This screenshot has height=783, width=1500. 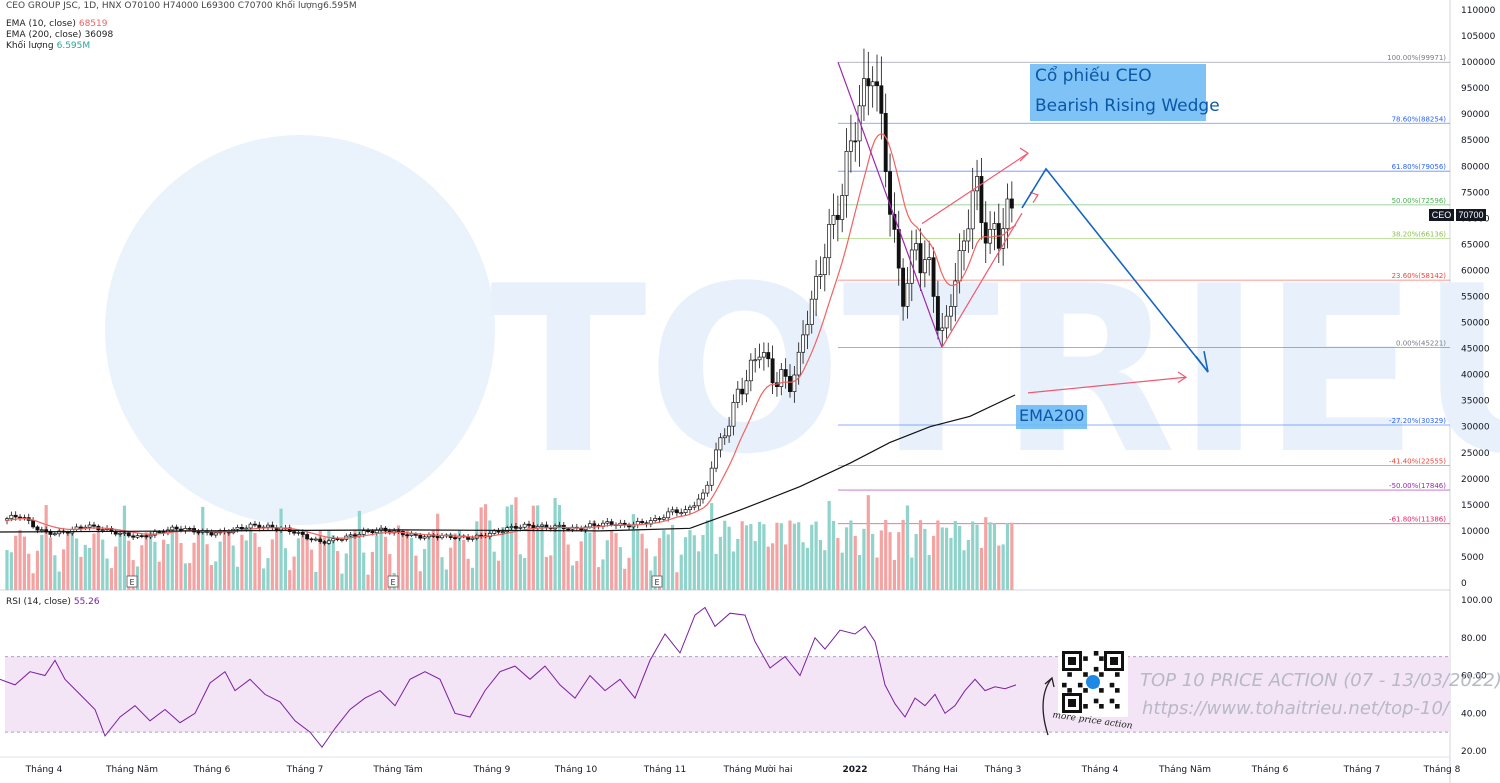 I want to click on curved-arrow, so click(x=1047, y=706).